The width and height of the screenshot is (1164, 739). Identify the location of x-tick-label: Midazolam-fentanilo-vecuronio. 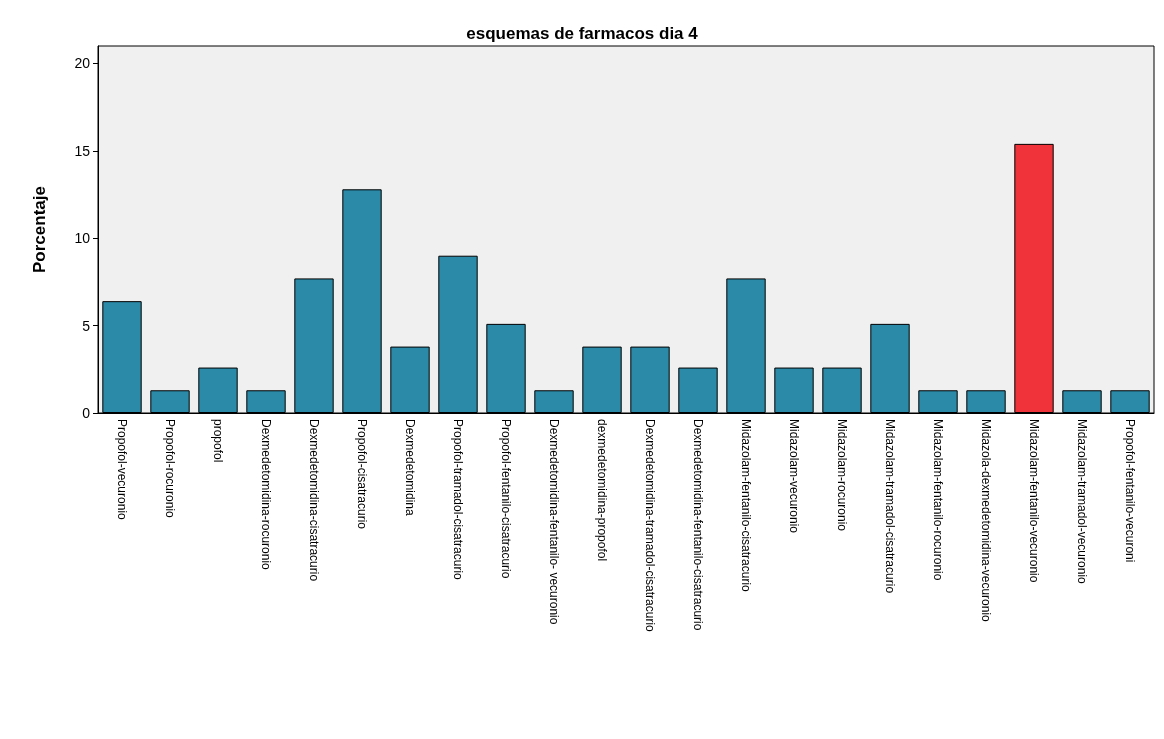
(1034, 501).